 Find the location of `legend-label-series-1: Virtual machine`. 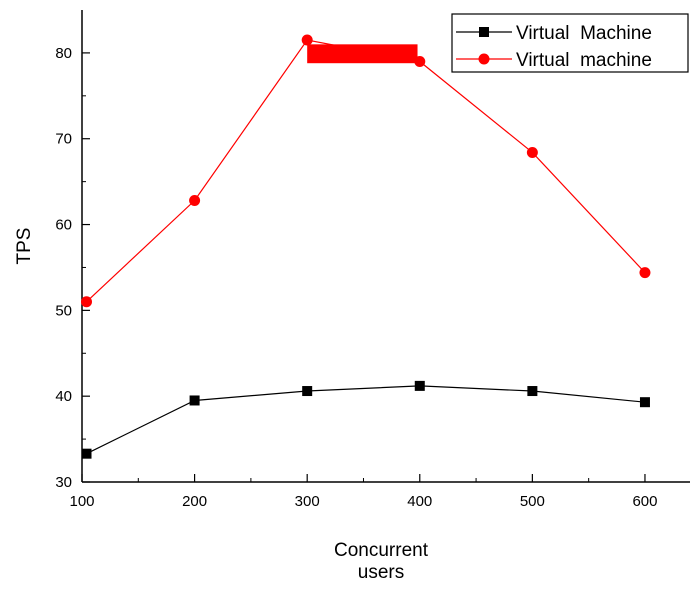

legend-label-series-1: Virtual machine is located at coordinates (584, 60).